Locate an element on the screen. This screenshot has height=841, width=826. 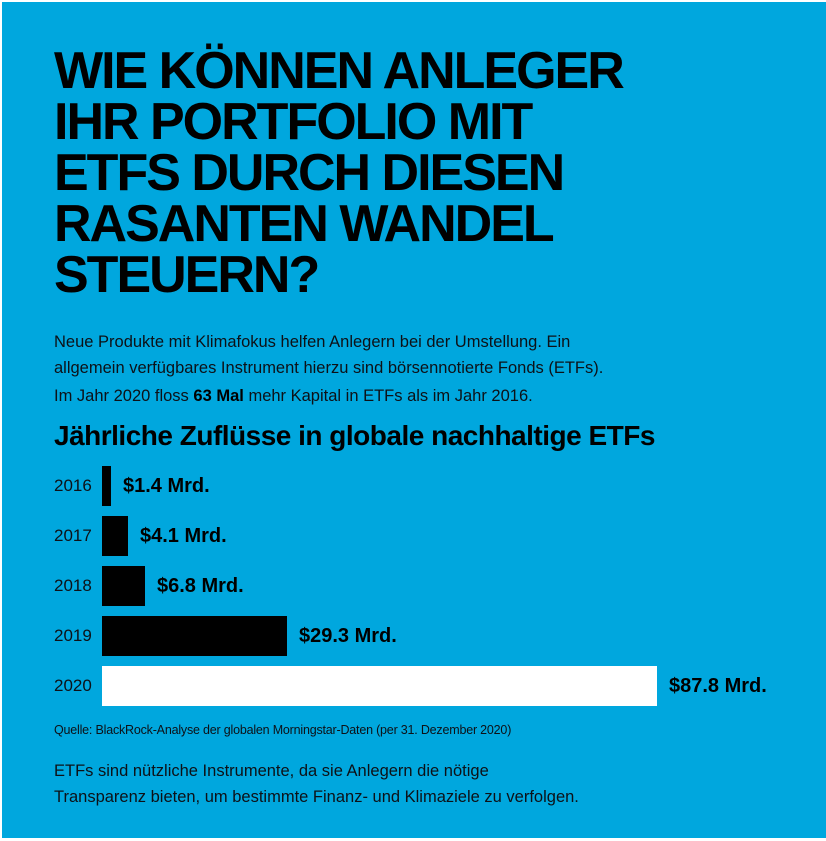
chart-row-2019: 2019 $29.3 Mrd. is located at coordinates (412, 636).